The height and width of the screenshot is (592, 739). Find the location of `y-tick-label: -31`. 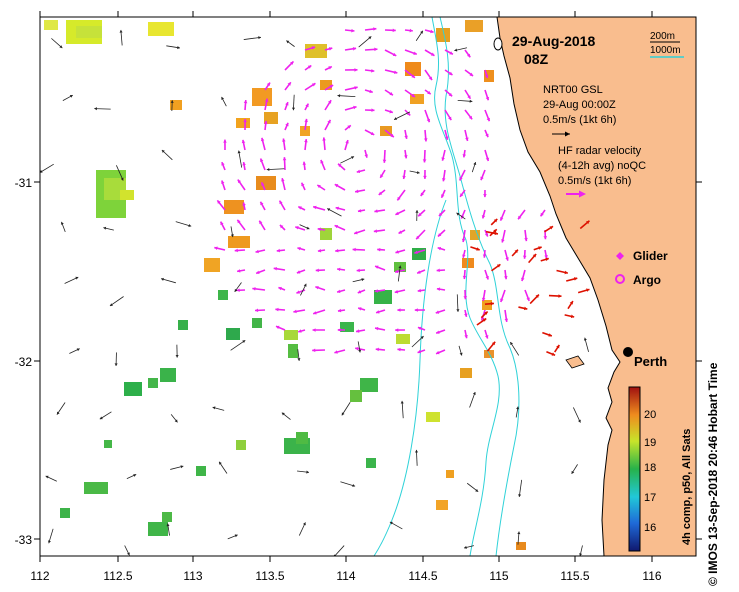

y-tick-label: -31 is located at coordinates (24, 183).